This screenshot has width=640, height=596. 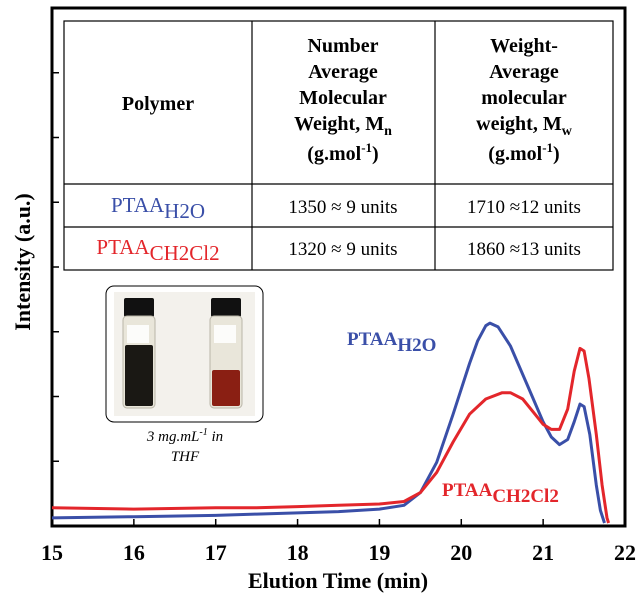 What do you see at coordinates (134, 552) in the screenshot?
I see `x-tick-label: 16` at bounding box center [134, 552].